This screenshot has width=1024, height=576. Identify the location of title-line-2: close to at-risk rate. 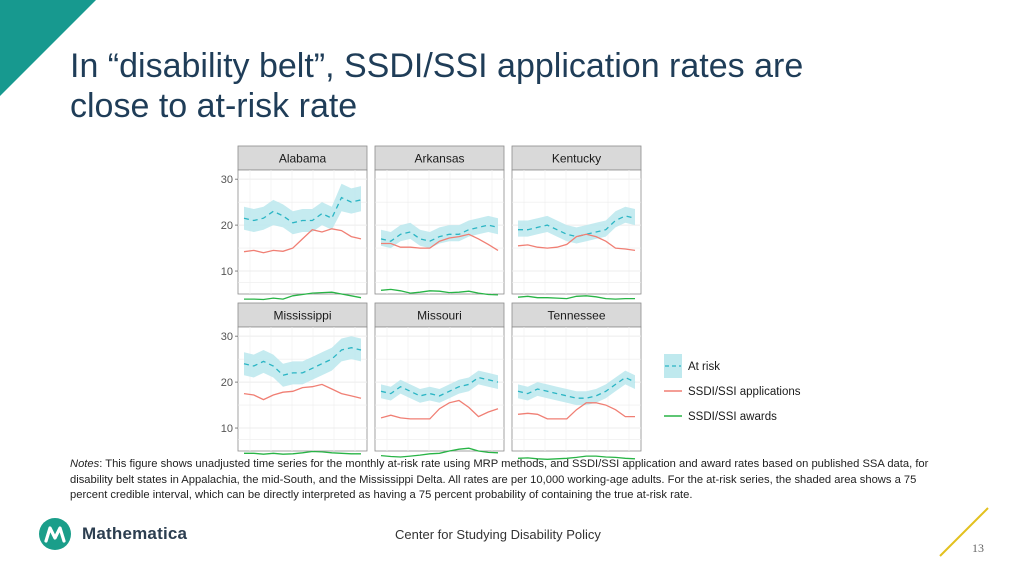
(214, 106).